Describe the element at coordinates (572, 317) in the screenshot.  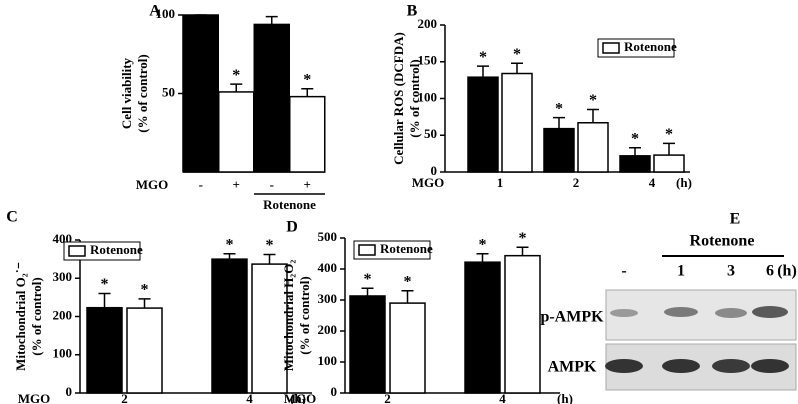
I see `row-label: p-AMPK` at that location.